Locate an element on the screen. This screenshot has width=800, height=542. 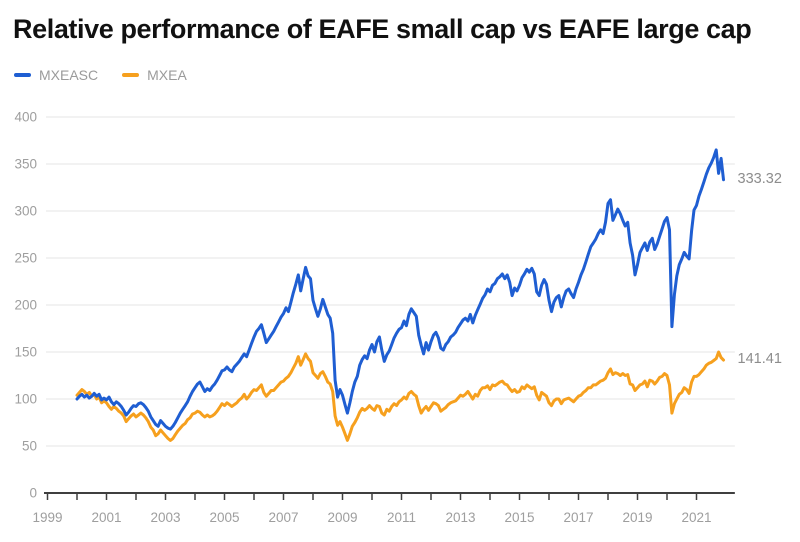
x-axis-tick-label: 2019 is located at coordinates (637, 517).